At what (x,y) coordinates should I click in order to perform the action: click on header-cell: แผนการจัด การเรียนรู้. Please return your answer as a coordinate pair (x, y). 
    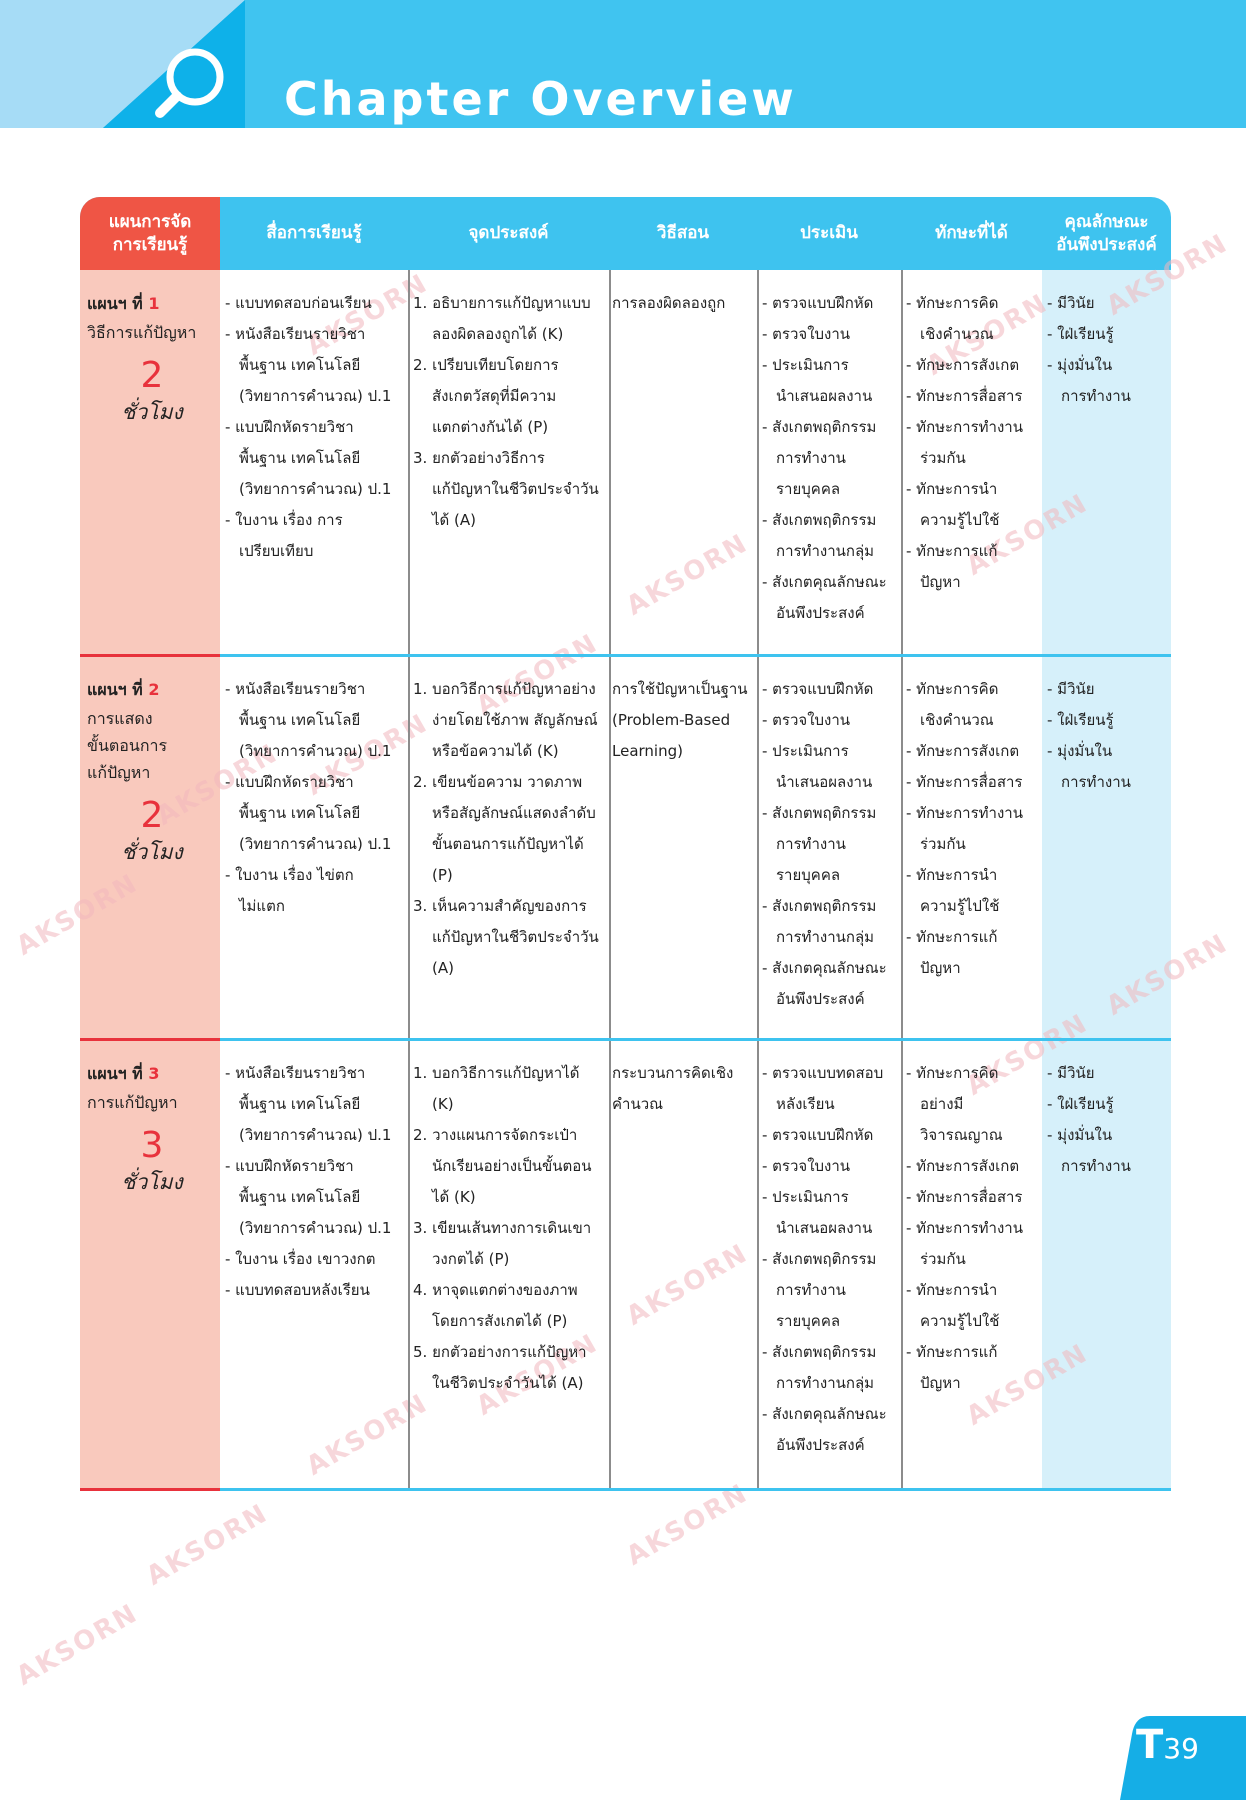
    Looking at the image, I should click on (150, 233).